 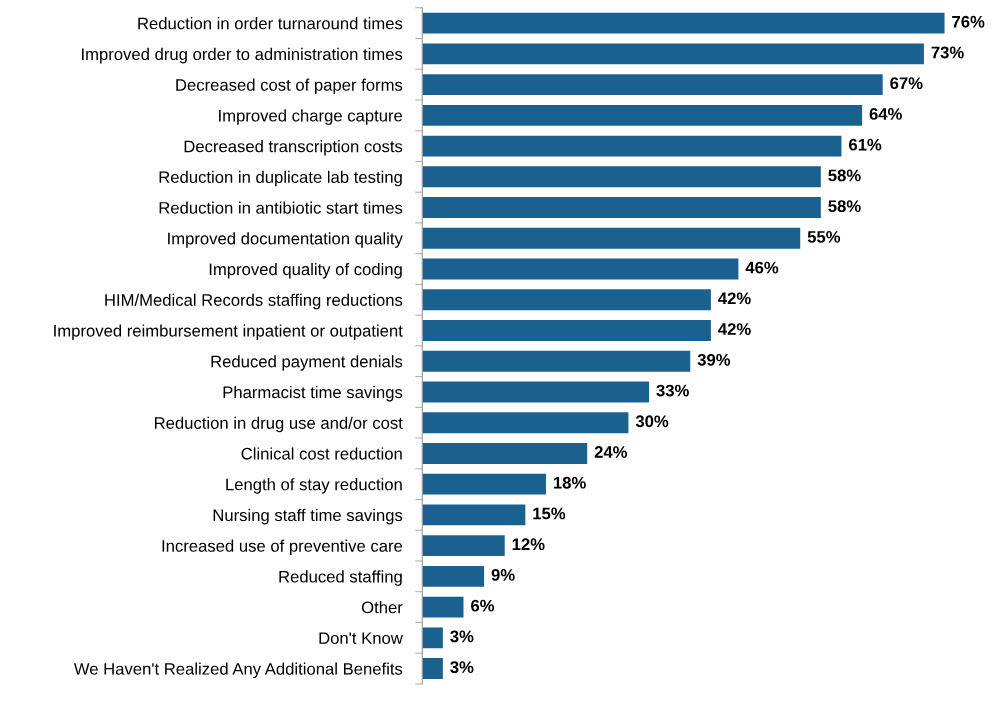 I want to click on data-label: 15%, so click(x=549, y=513).